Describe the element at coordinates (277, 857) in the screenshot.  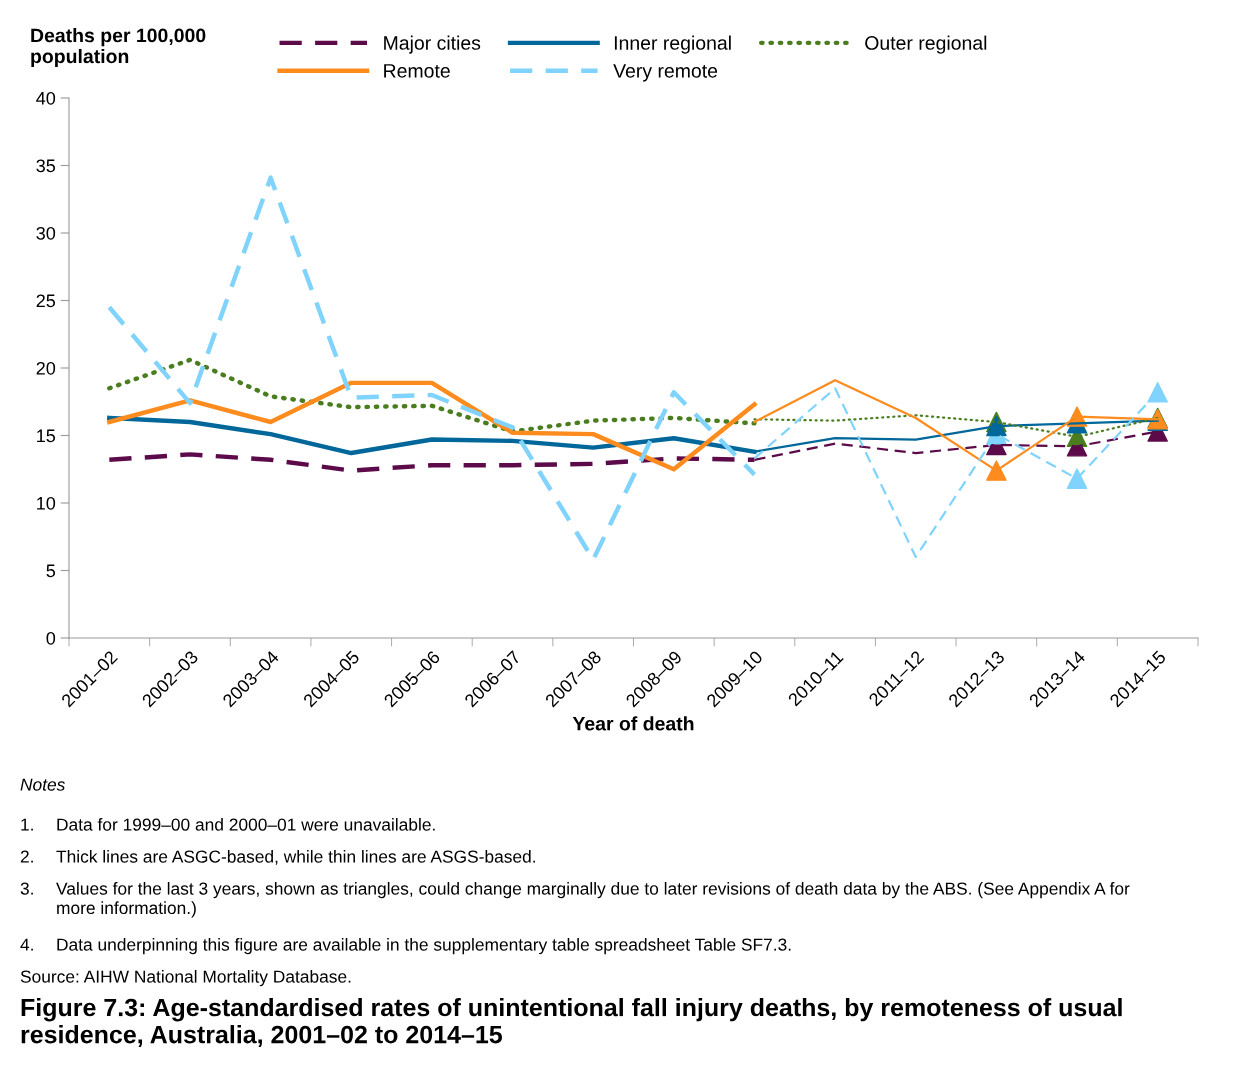
I see `text: 2. Thick lines are ASGC-based, while thin lines are ASGS-based.` at that location.